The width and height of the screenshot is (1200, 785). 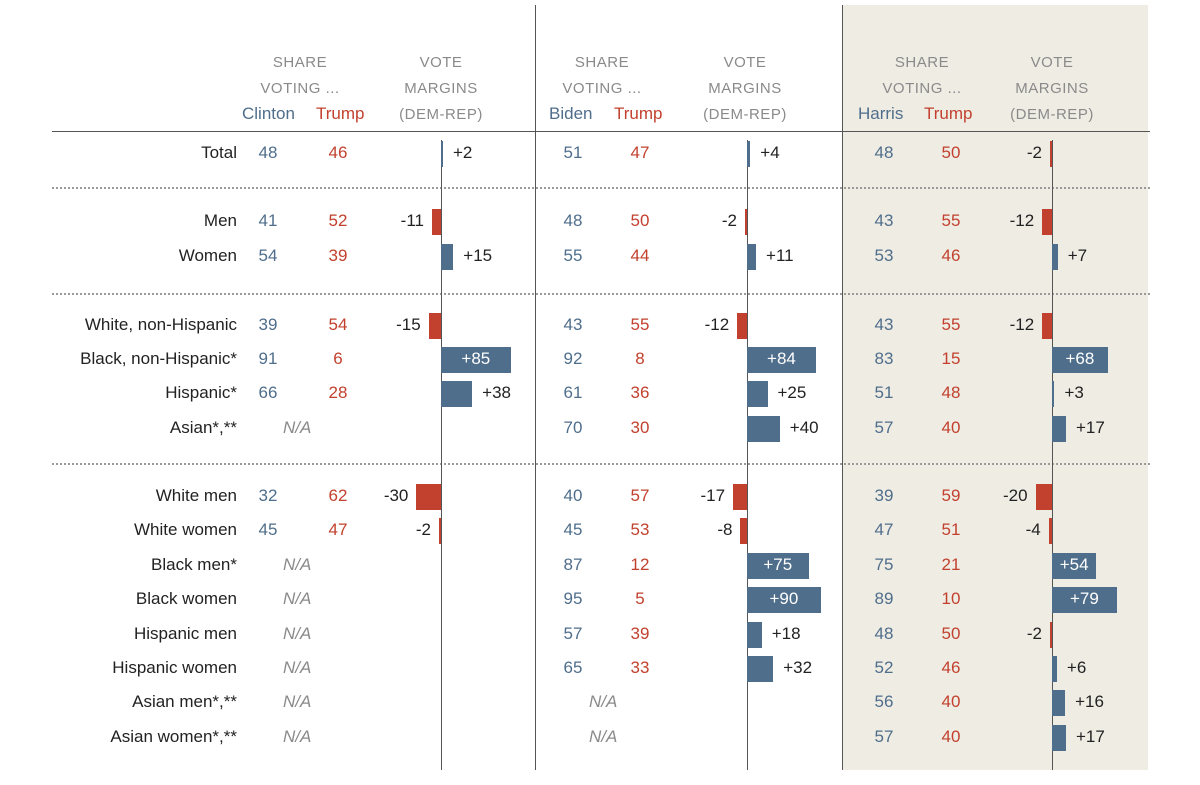 What do you see at coordinates (396, 495) in the screenshot?
I see `margin-label: -30` at bounding box center [396, 495].